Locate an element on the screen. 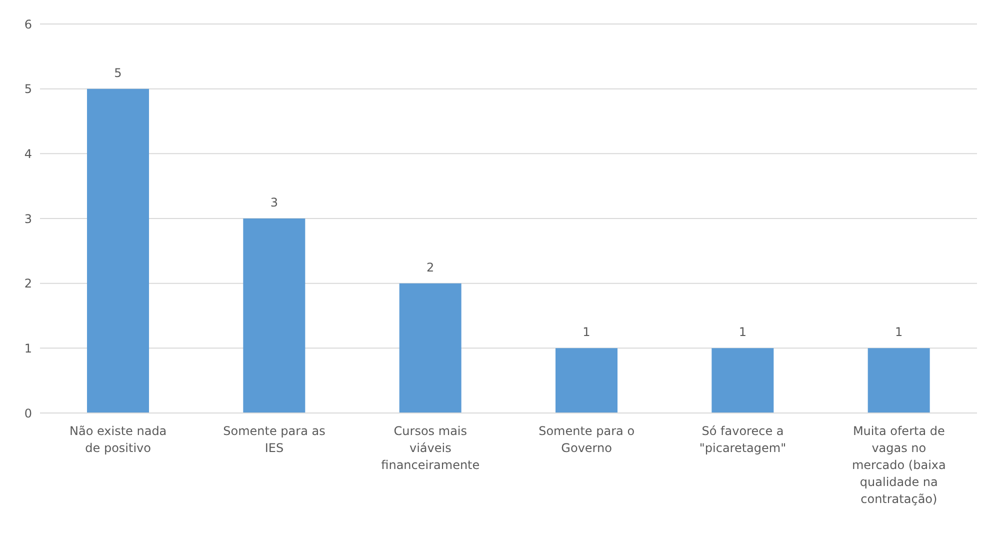 Image resolution: width=995 pixels, height=558 pixels. data-label: 5 is located at coordinates (118, 73).